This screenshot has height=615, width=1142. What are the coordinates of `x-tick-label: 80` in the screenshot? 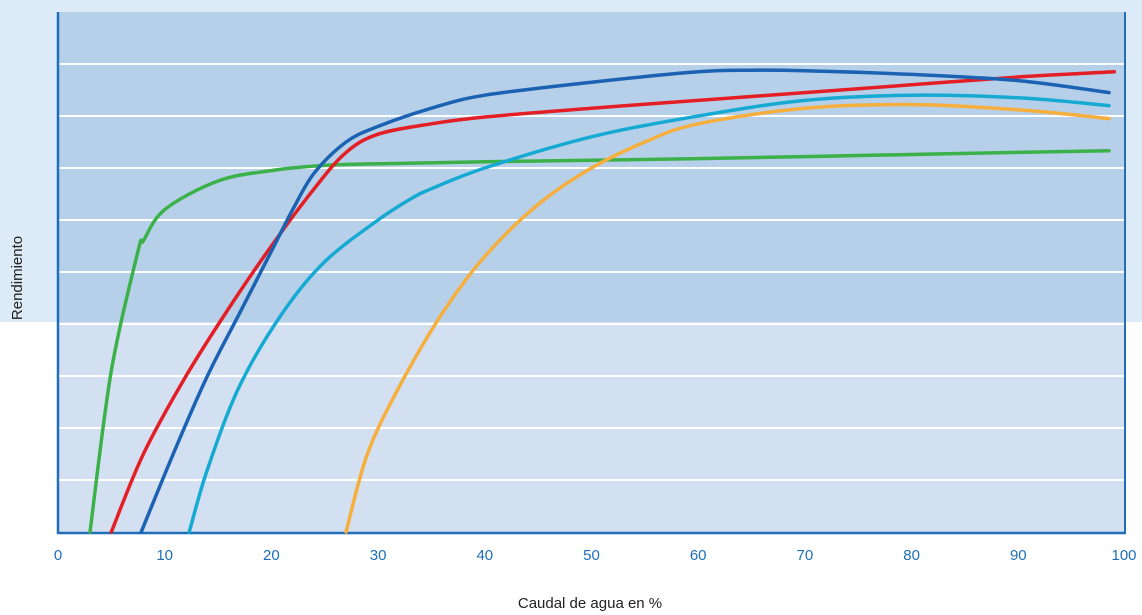 It's located at (911, 555).